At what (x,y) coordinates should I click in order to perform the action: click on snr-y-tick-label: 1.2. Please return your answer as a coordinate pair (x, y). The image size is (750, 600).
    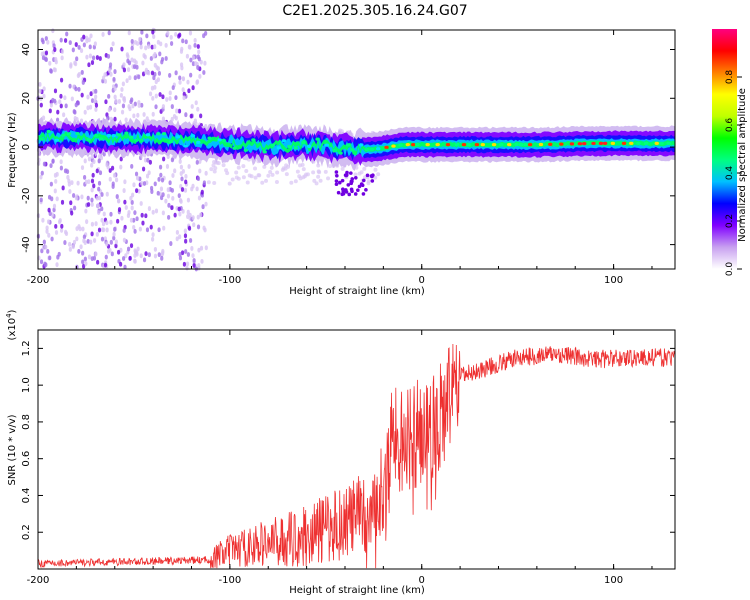
    Looking at the image, I should click on (26, 348).